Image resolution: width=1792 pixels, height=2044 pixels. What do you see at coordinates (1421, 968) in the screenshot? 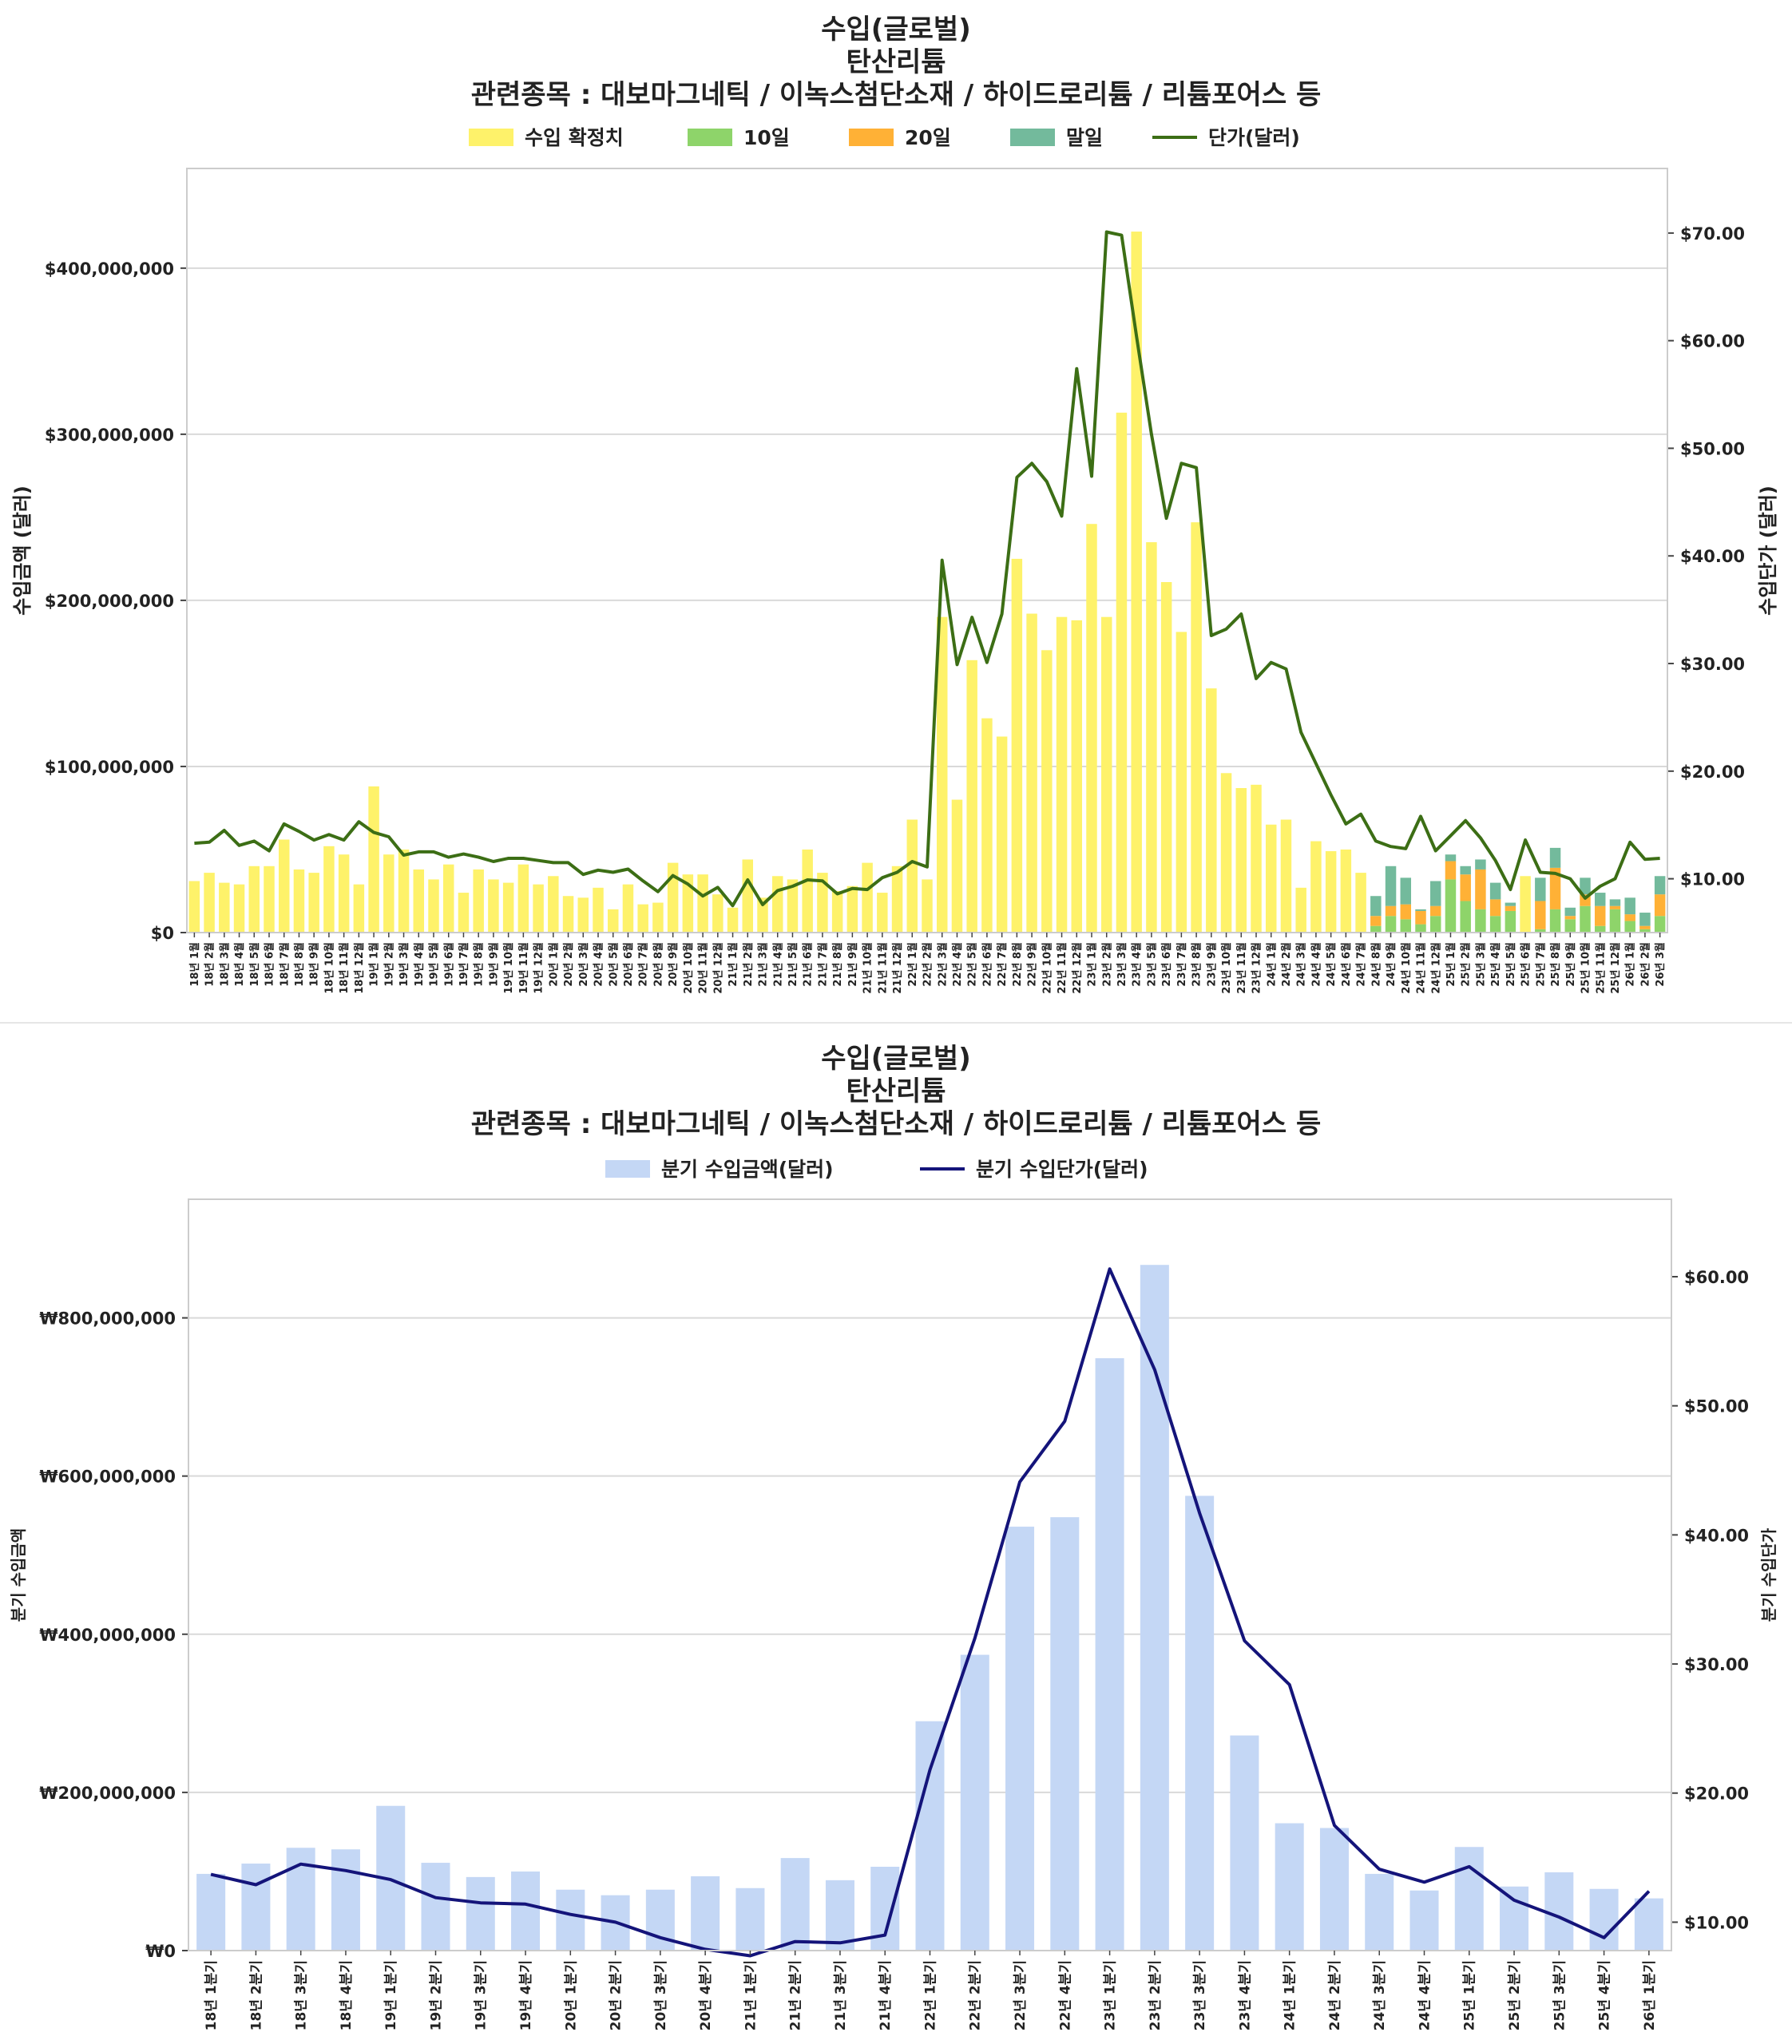
I see `x-tick-label: 24년 11월` at bounding box center [1421, 968].